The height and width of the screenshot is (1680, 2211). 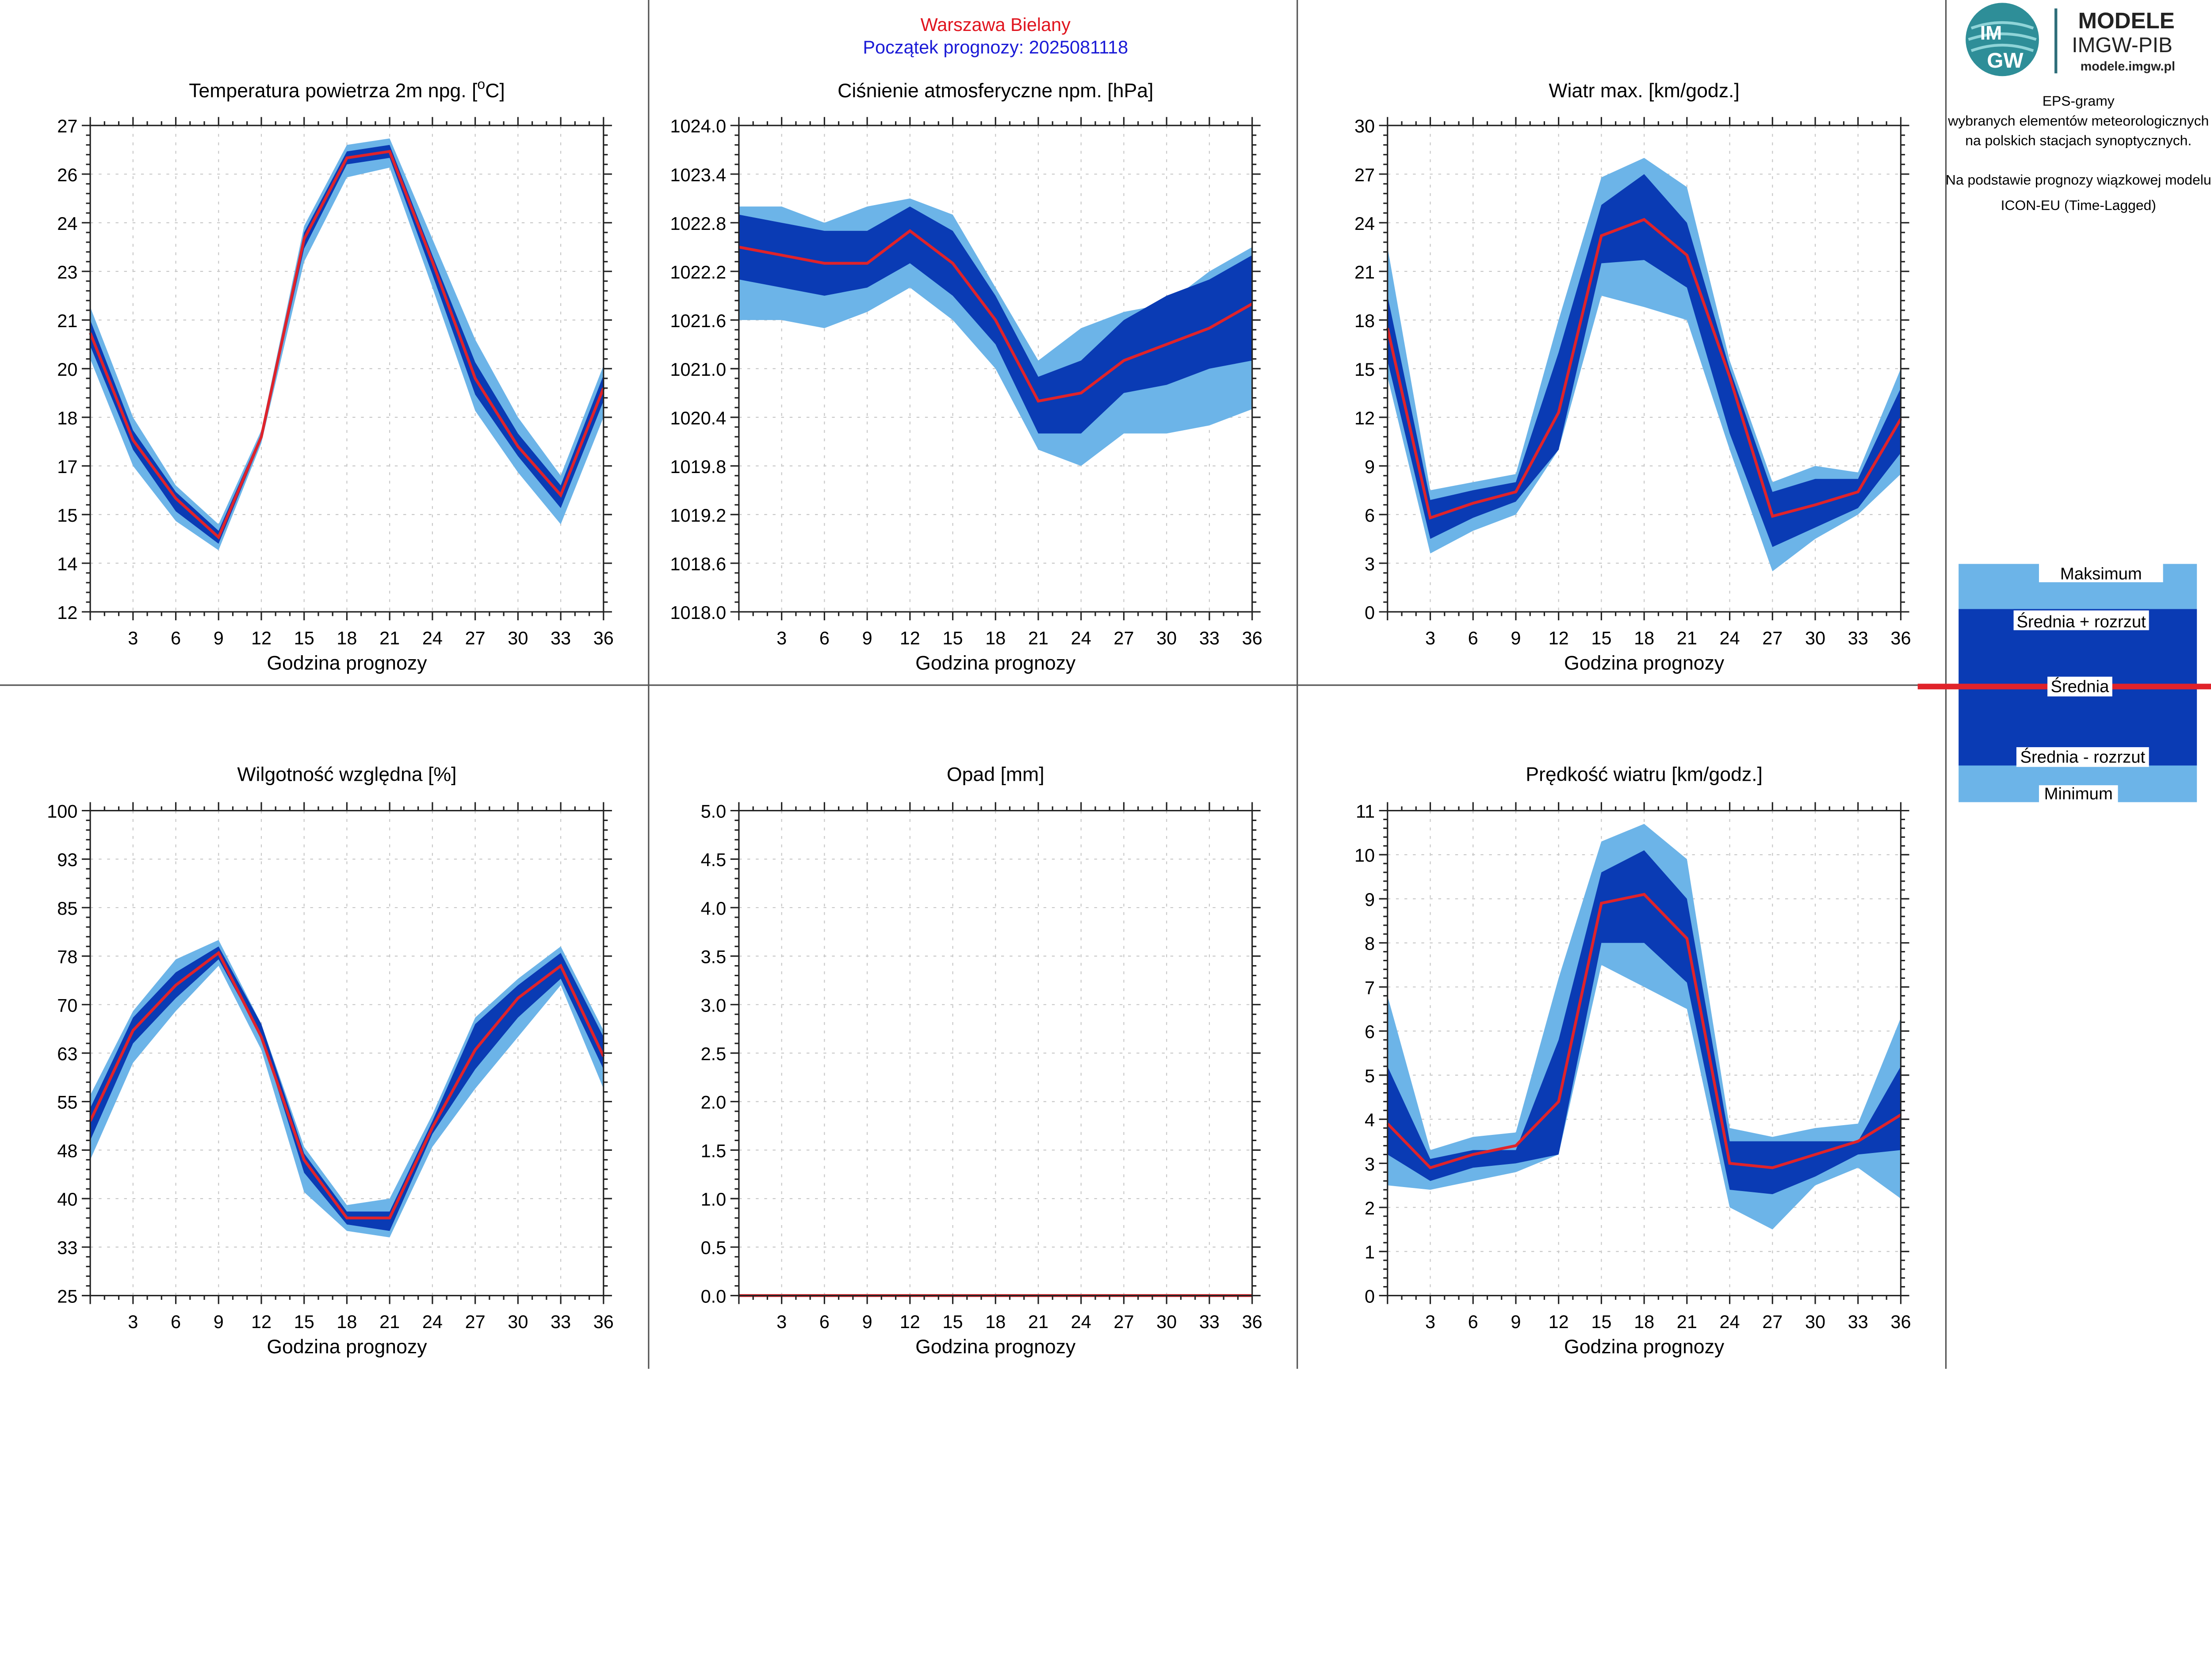 I want to click on y-tick-label: 10, so click(x=1364, y=855).